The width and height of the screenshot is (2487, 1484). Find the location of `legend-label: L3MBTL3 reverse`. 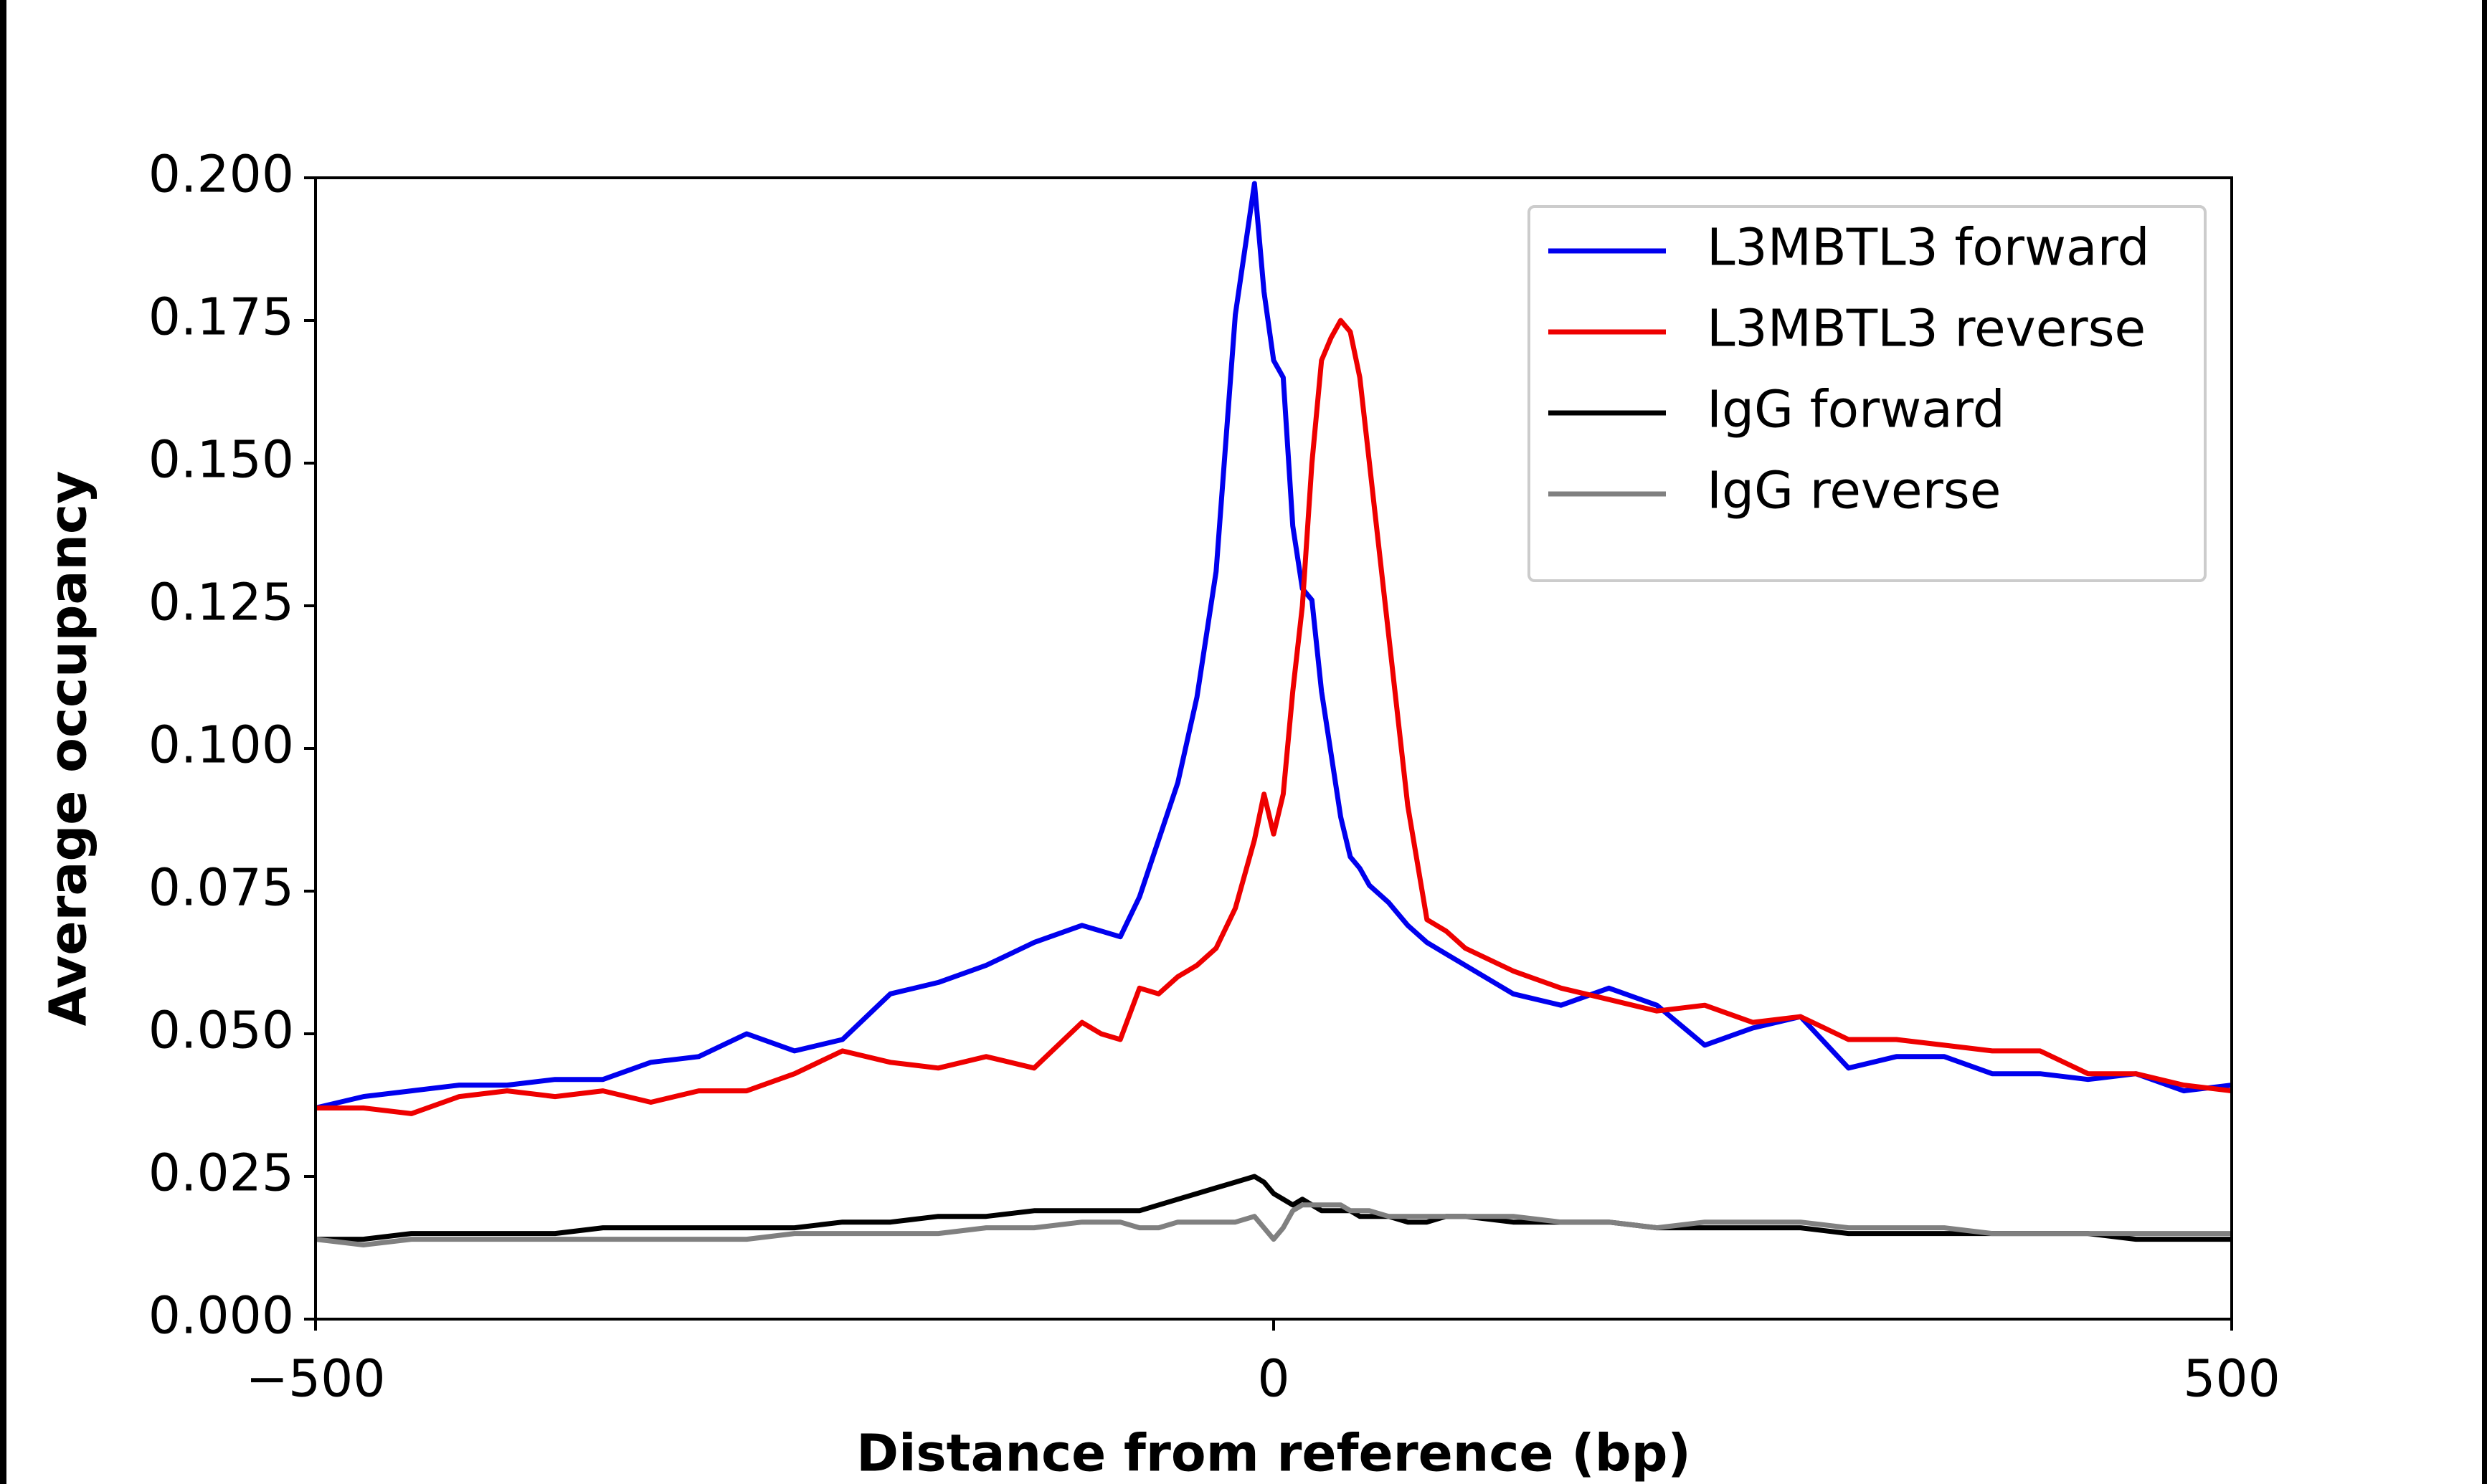

legend-label: L3MBTL3 reverse is located at coordinates (1927, 328).